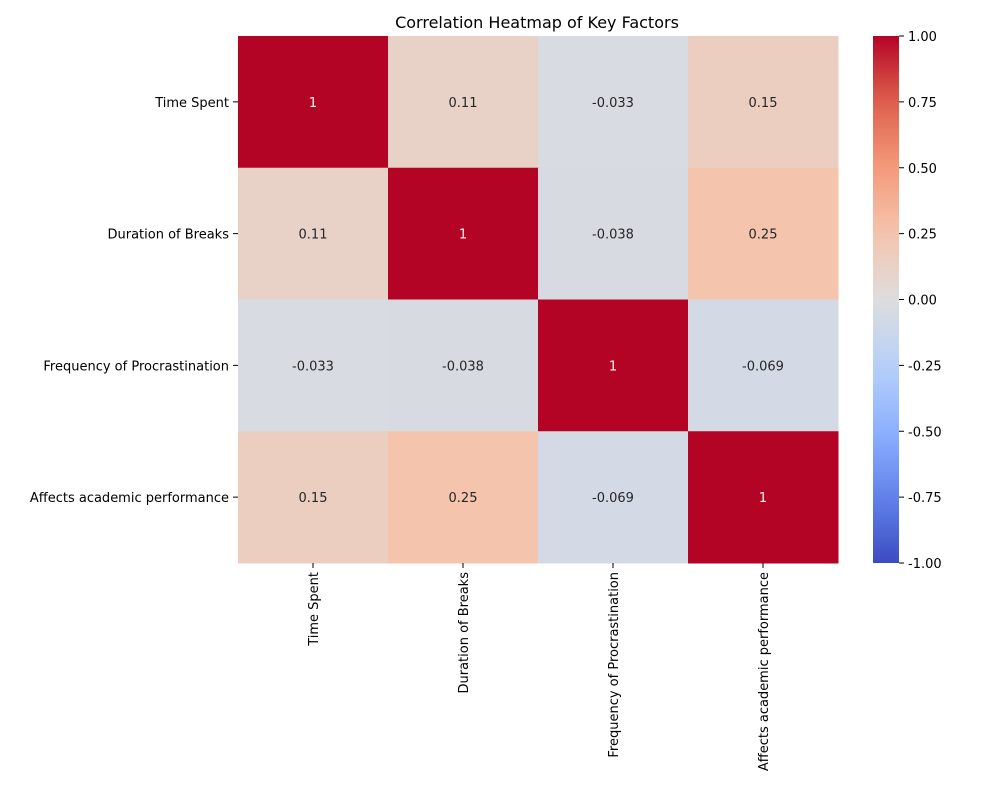  Describe the element at coordinates (136, 366) in the screenshot. I see `row-tick-label: Frequency of Procrastination` at that location.